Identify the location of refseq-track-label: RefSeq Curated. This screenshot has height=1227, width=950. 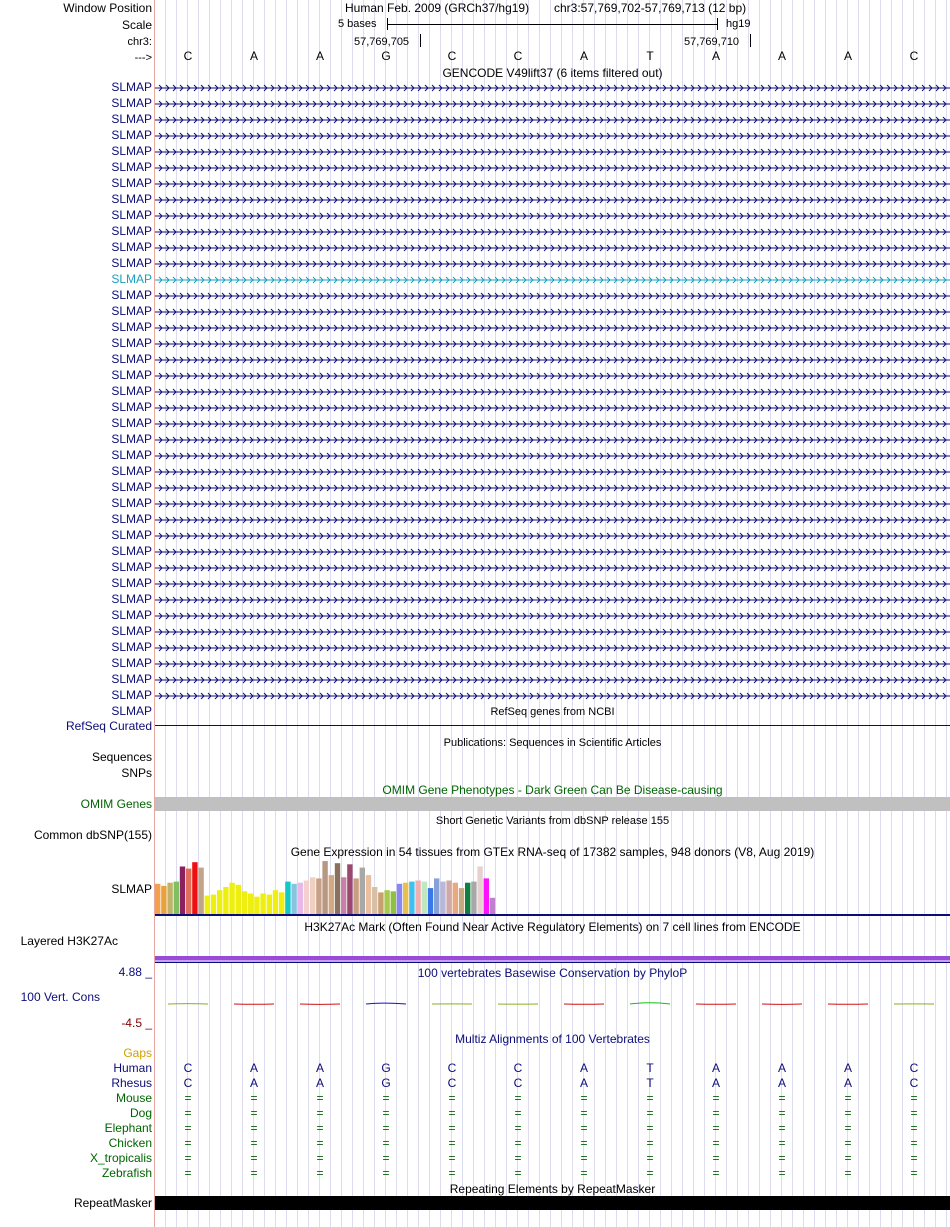
(108, 726).